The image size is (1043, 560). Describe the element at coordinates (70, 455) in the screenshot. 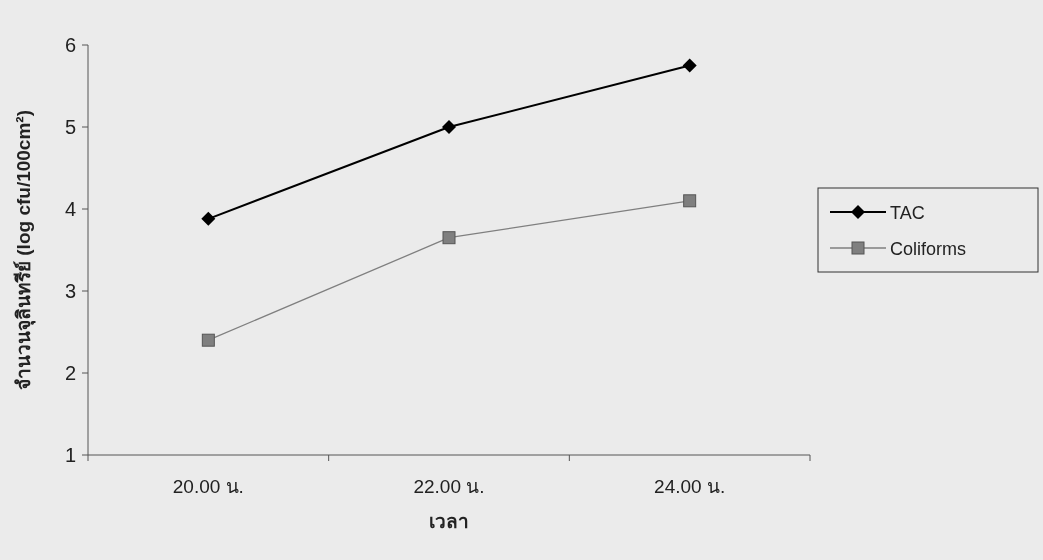

I see `y-tick-label: 1` at that location.